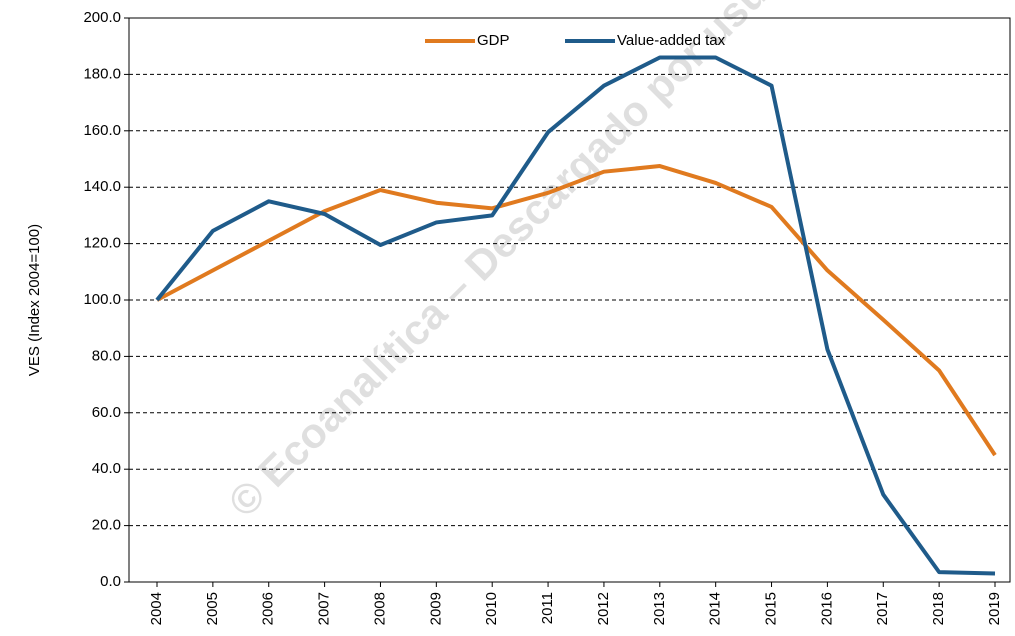 The width and height of the screenshot is (1015, 636). Describe the element at coordinates (102, 130) in the screenshot. I see `y-tick-label: 160.0` at that location.